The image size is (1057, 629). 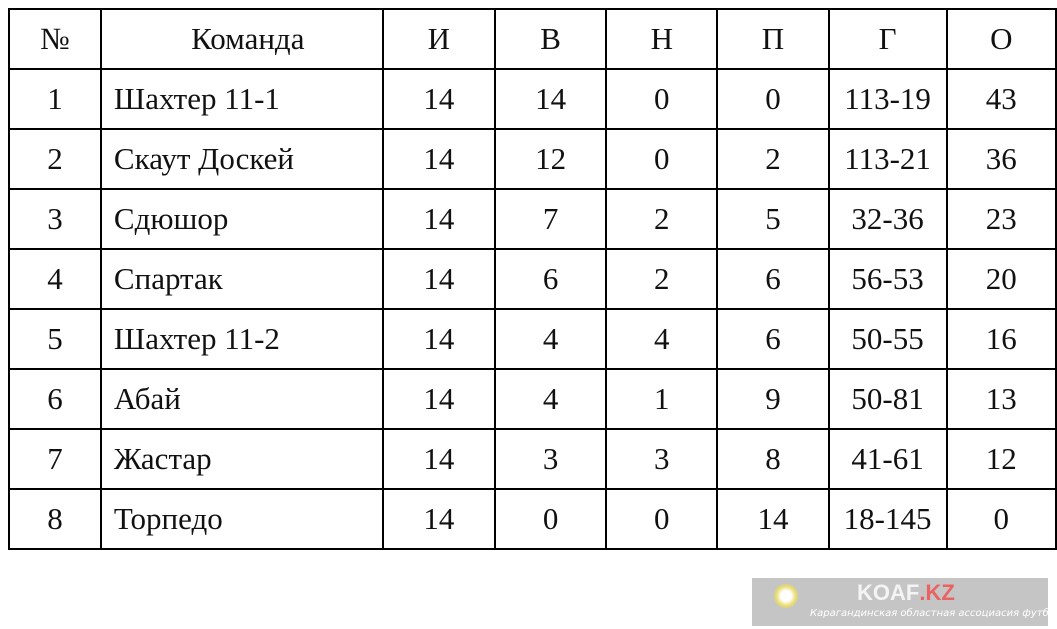 I want to click on table-row: 1 Шахтер 11-1 14 14 0 0 113-19 43, so click(x=532, y=99).